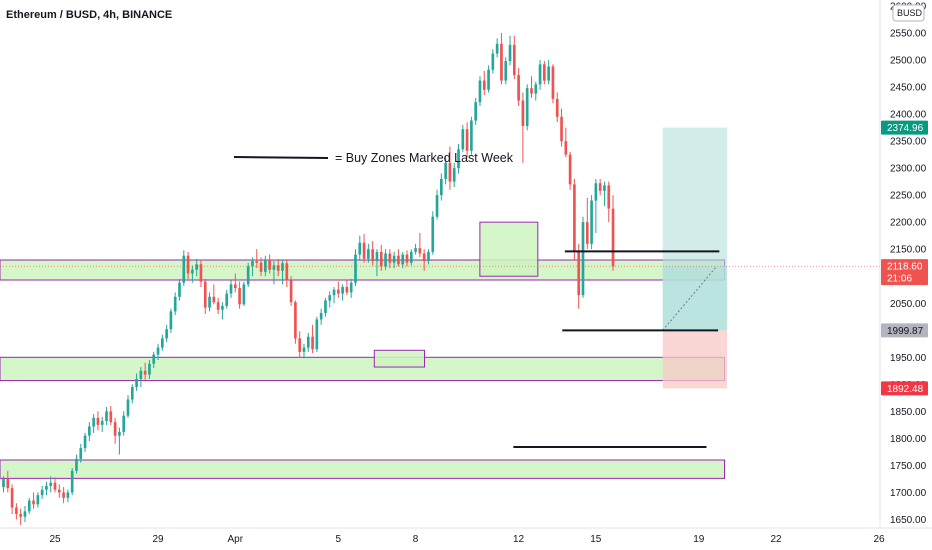 The width and height of the screenshot is (932, 550). What do you see at coordinates (904, 388) in the screenshot?
I see `stop-price-tag-bg` at bounding box center [904, 388].